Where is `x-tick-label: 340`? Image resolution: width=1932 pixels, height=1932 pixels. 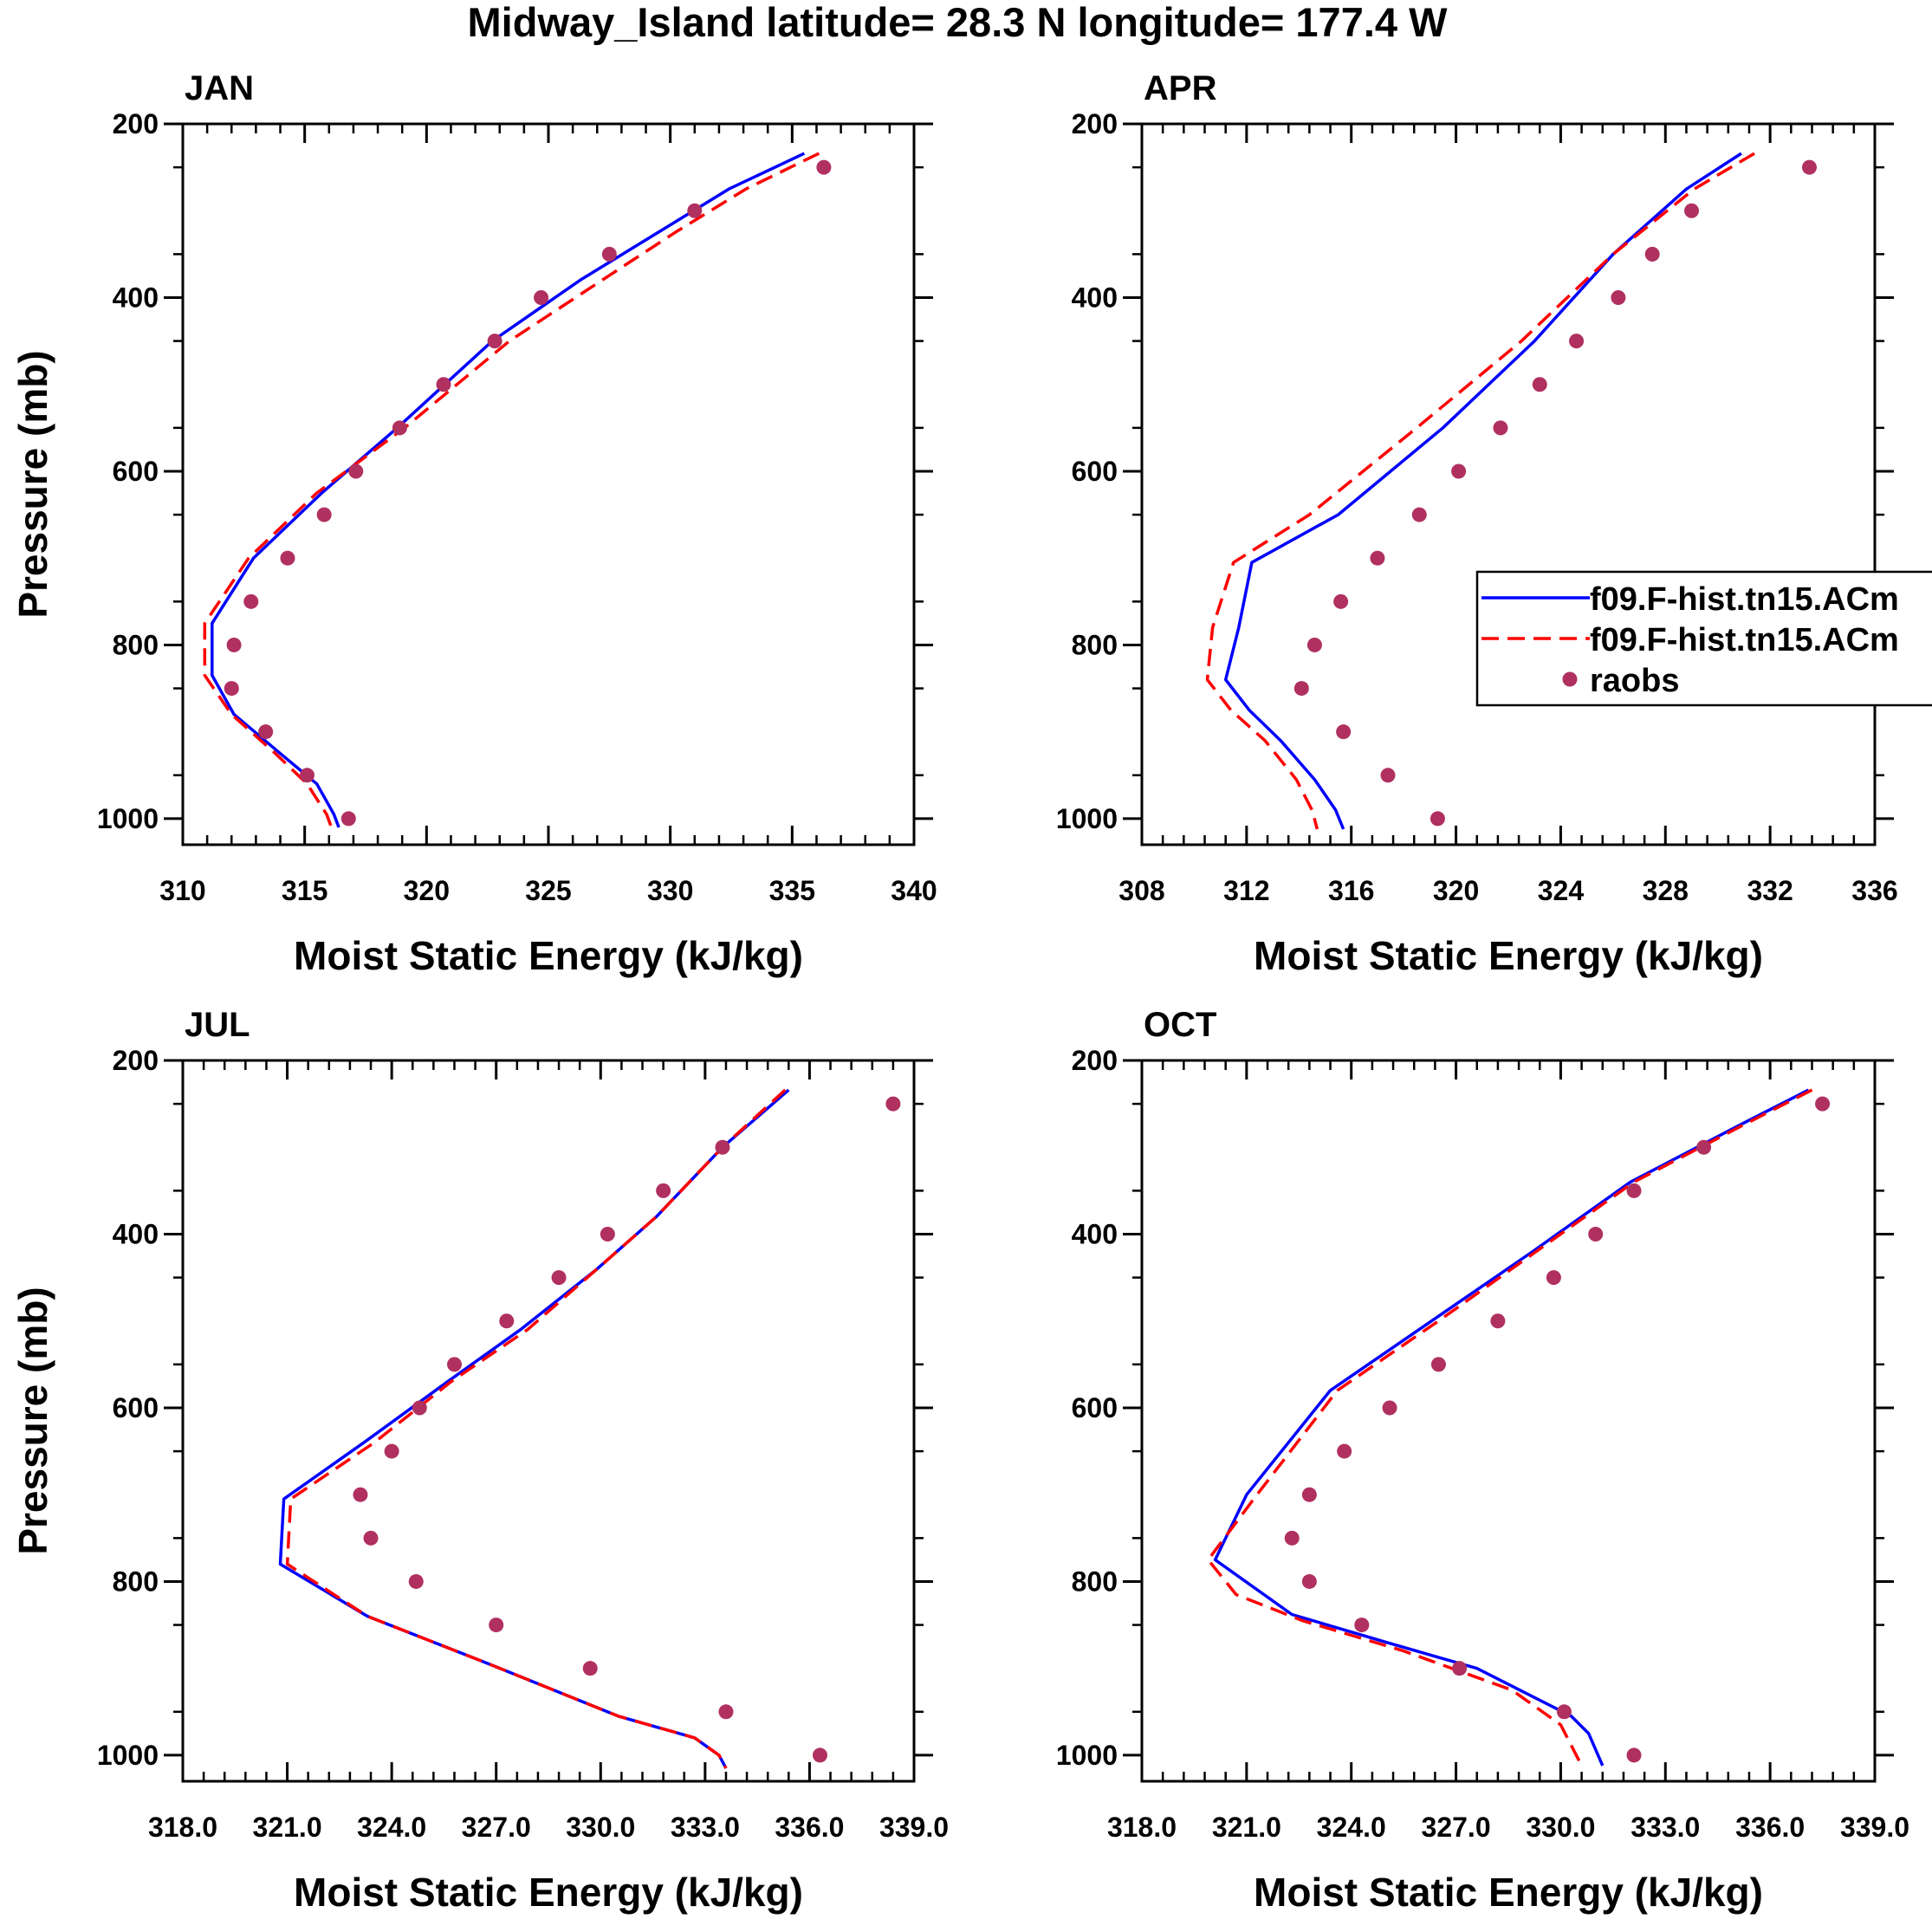 x-tick-label: 340 is located at coordinates (914, 891).